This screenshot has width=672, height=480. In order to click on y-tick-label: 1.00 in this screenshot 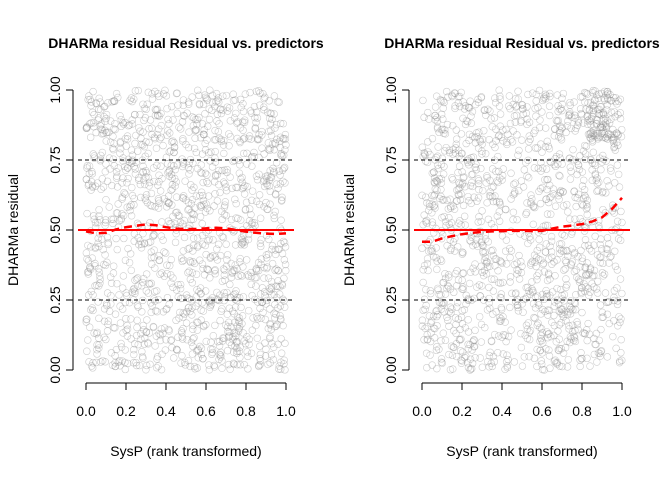, I will do `click(391, 89)`.